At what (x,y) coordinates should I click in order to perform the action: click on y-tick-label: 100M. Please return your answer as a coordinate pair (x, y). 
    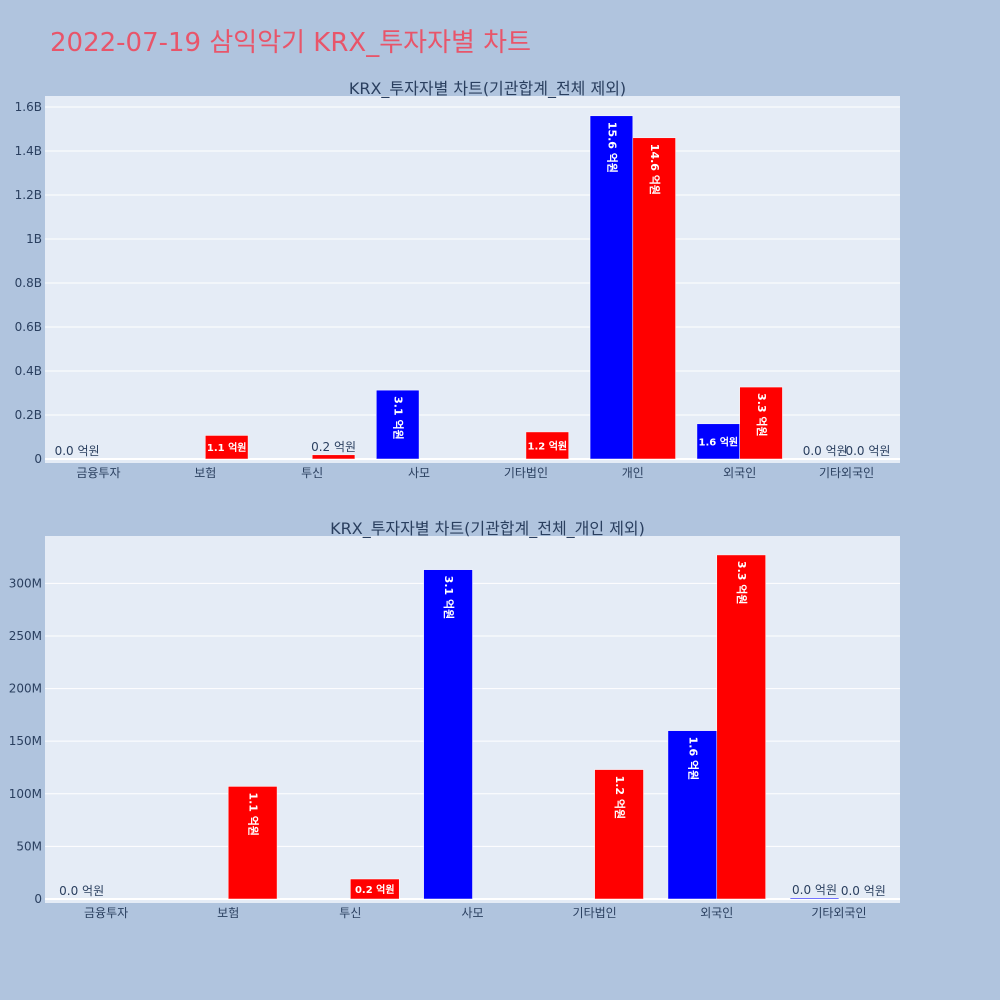
    Looking at the image, I should click on (25, 794).